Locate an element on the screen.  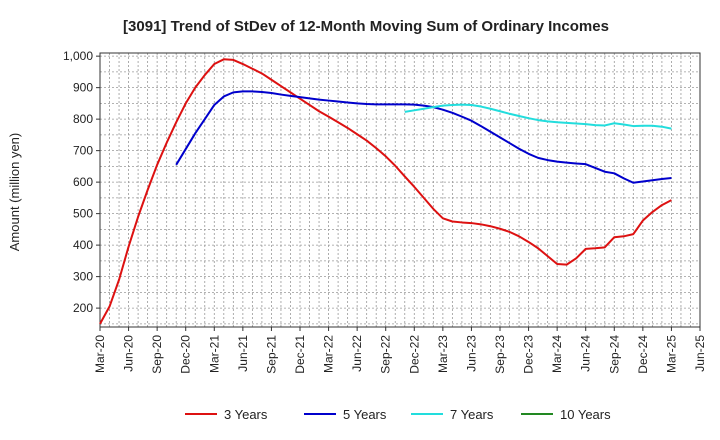
legend: 3 Years 5 Years 7 Years 10 Years is located at coordinates (398, 414).